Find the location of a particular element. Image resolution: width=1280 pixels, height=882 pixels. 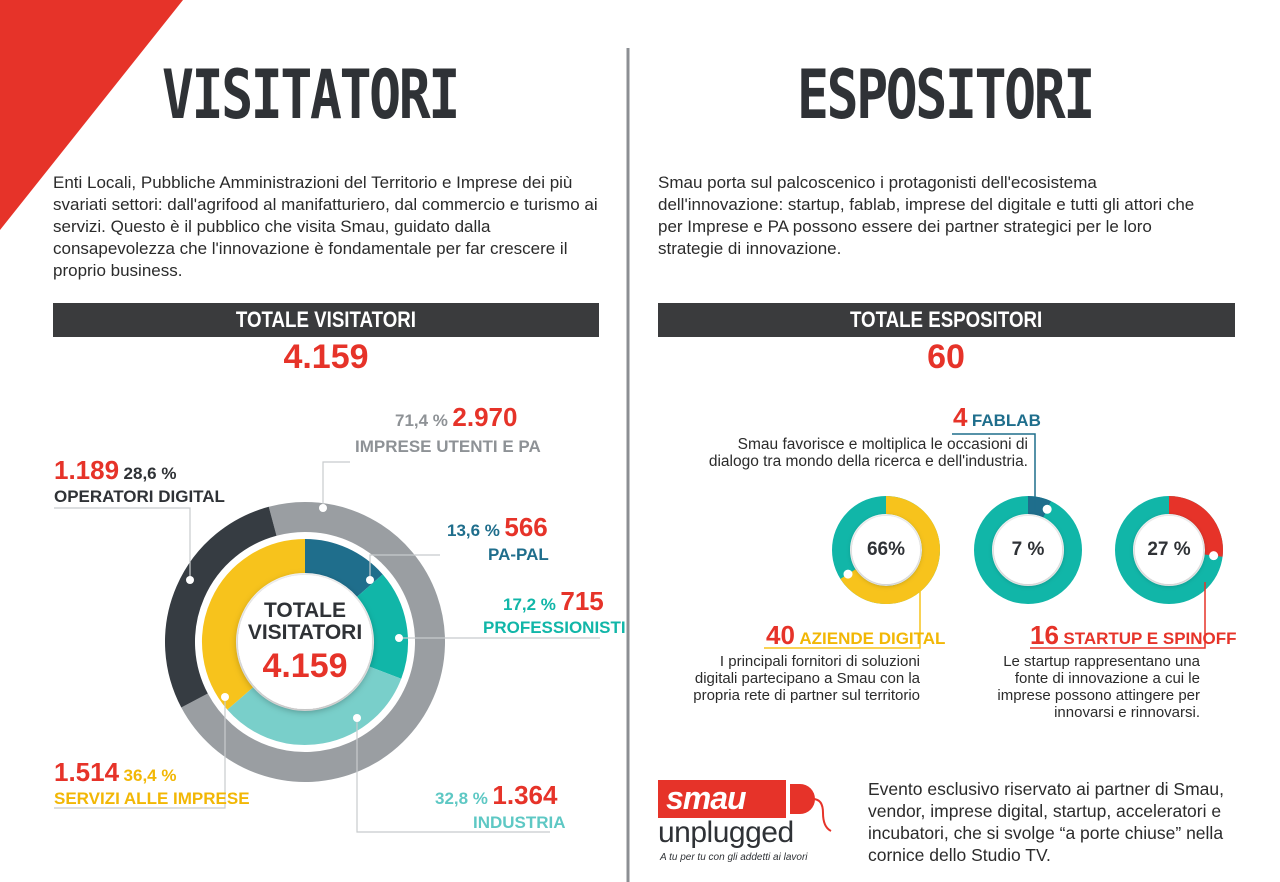

totale-espositori-bar: TOTALE ESPOSITORI is located at coordinates (946, 320).